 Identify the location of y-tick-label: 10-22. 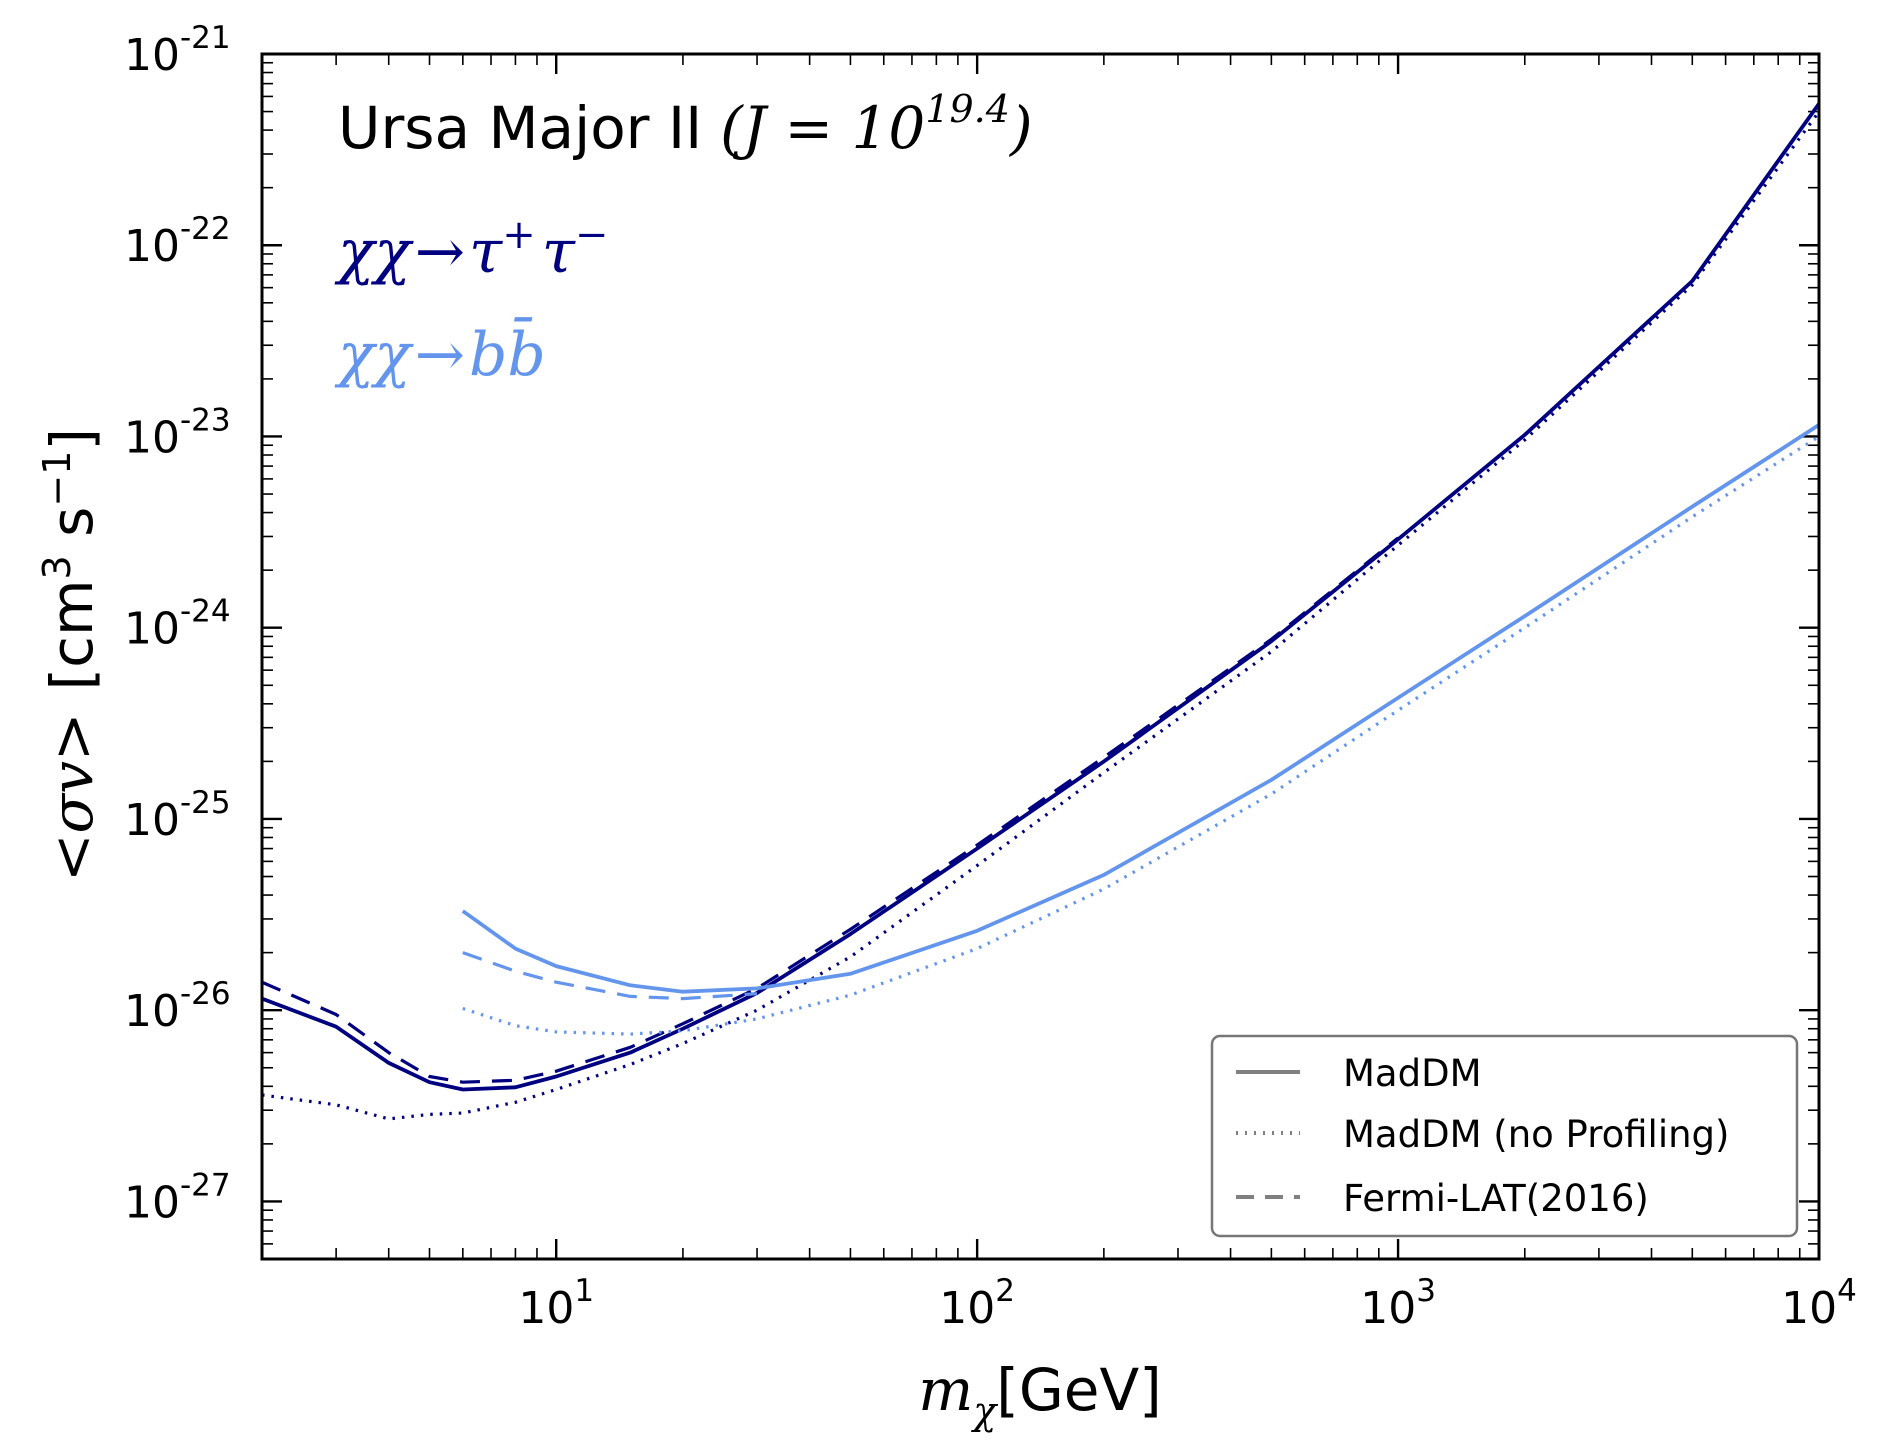
(177, 241).